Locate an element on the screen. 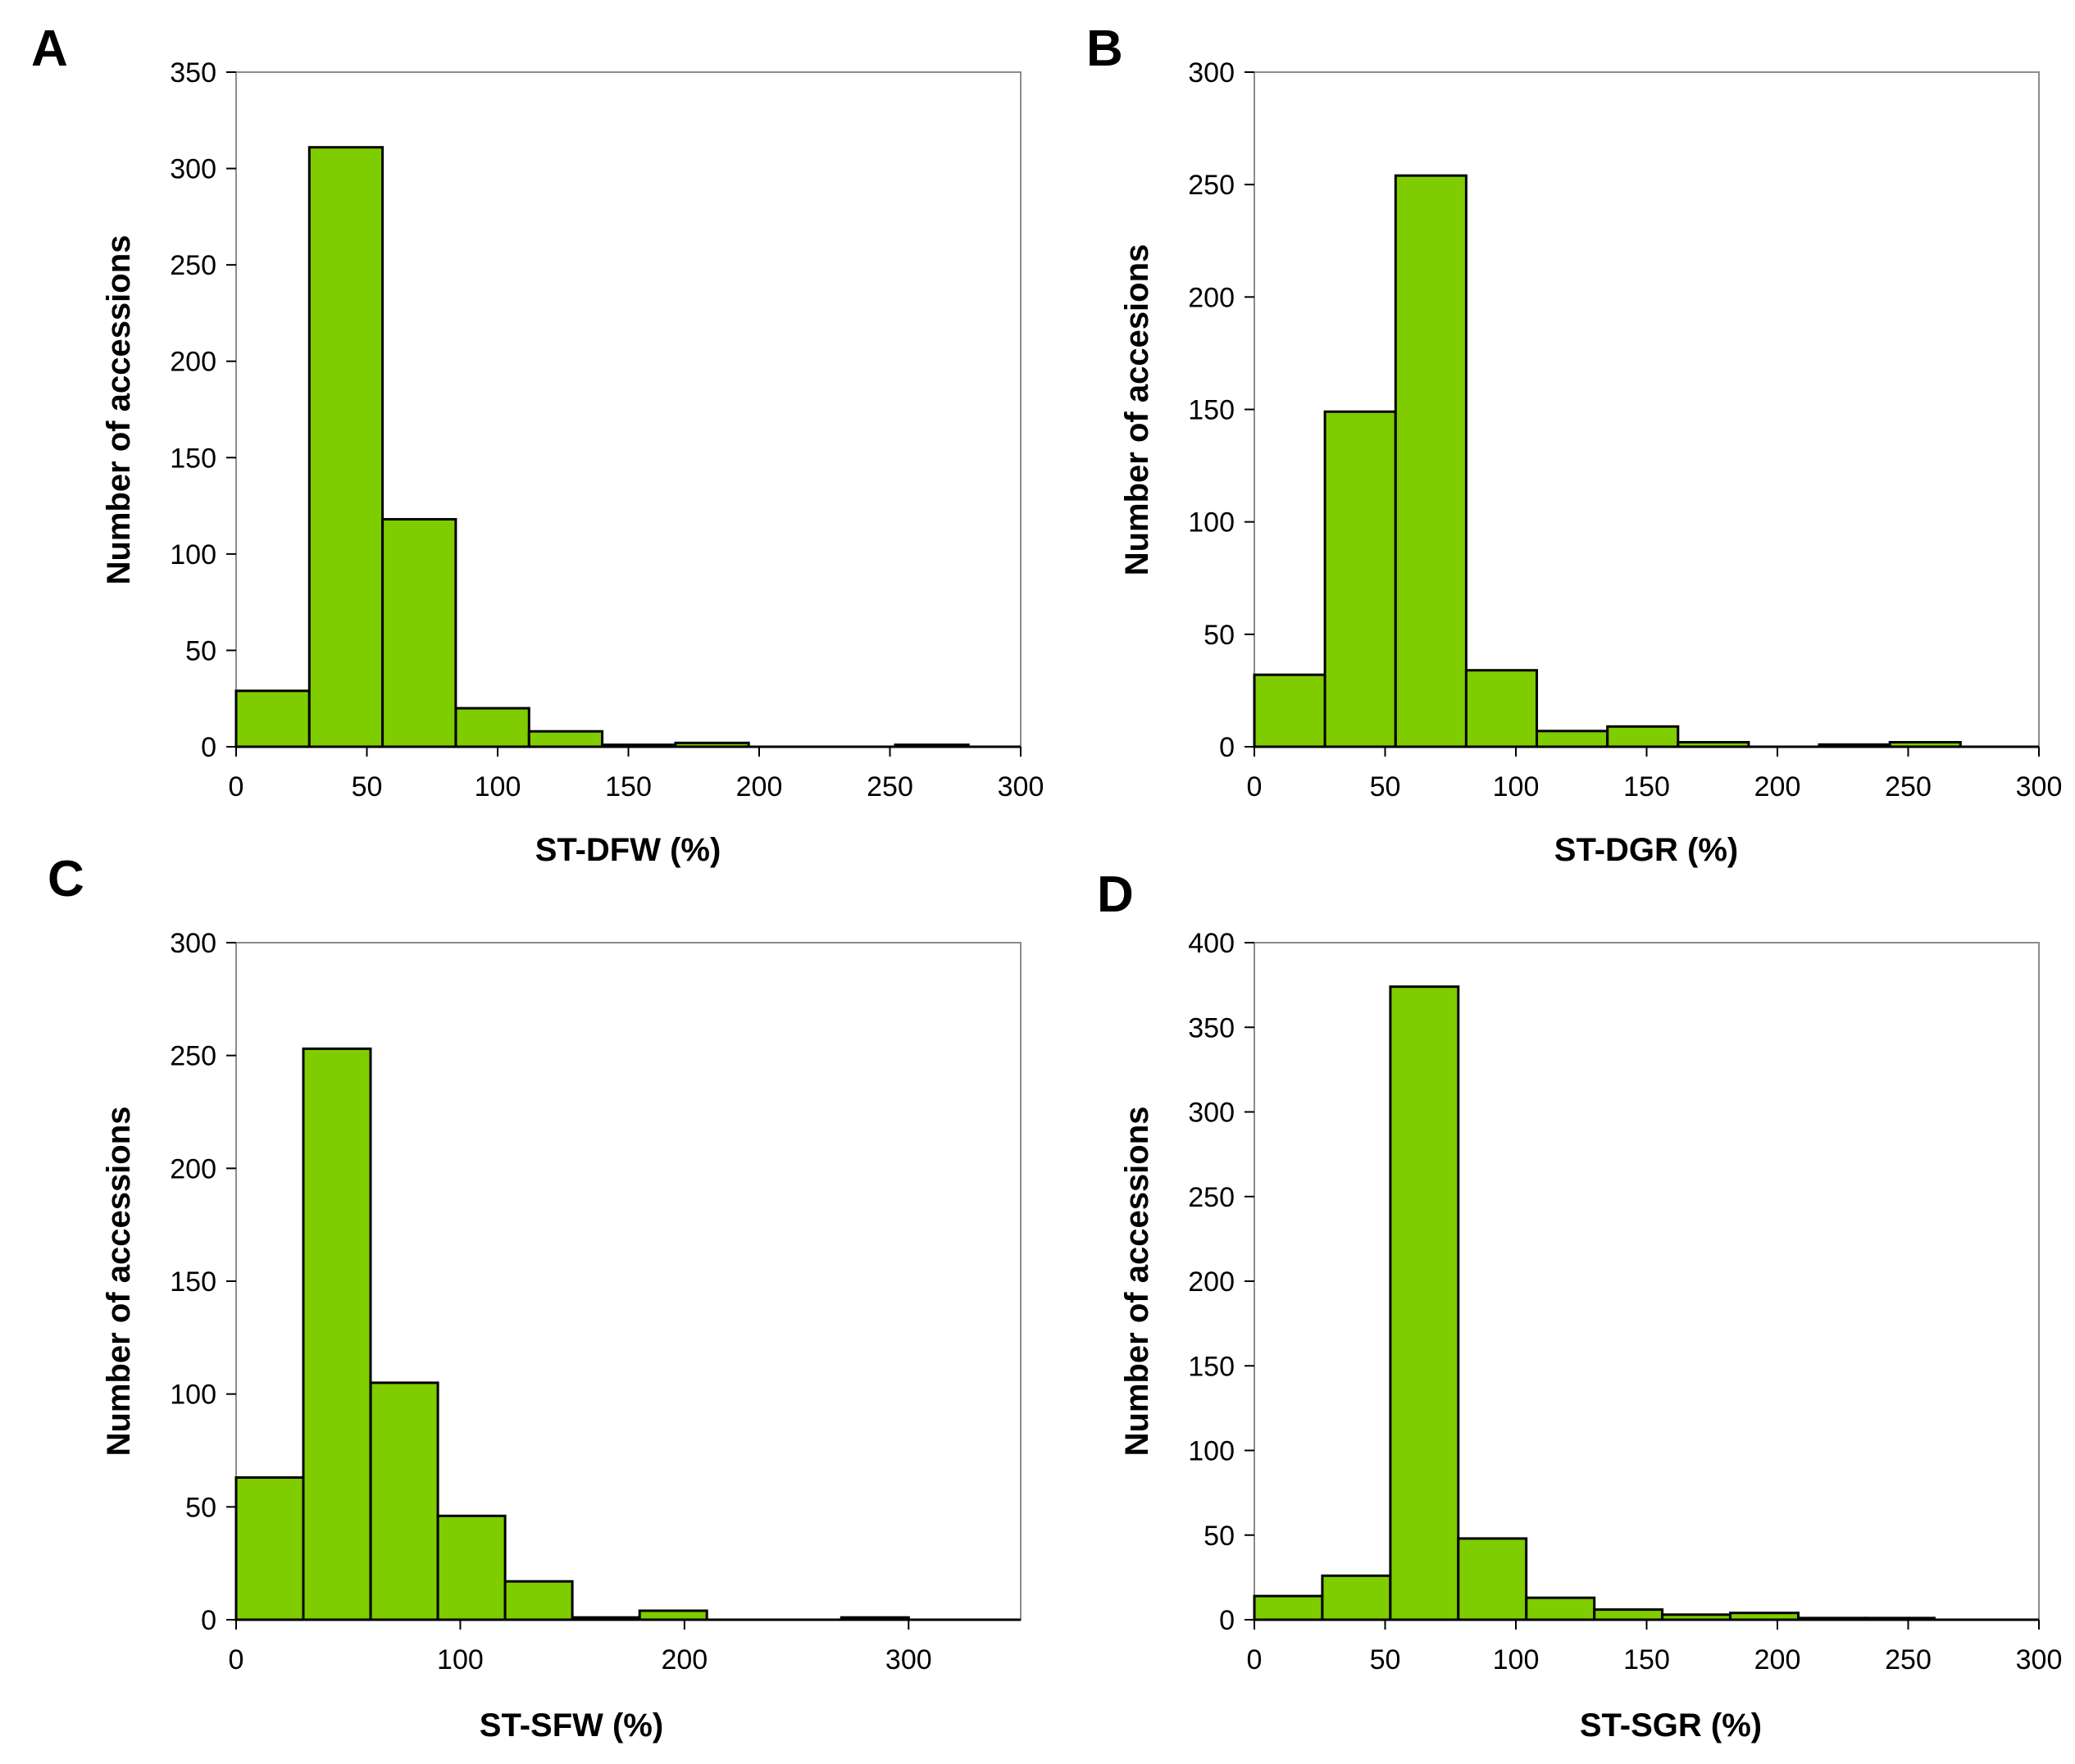 The height and width of the screenshot is (1764, 2075). panel-c-y-tick-label: 250 is located at coordinates (193, 1056).